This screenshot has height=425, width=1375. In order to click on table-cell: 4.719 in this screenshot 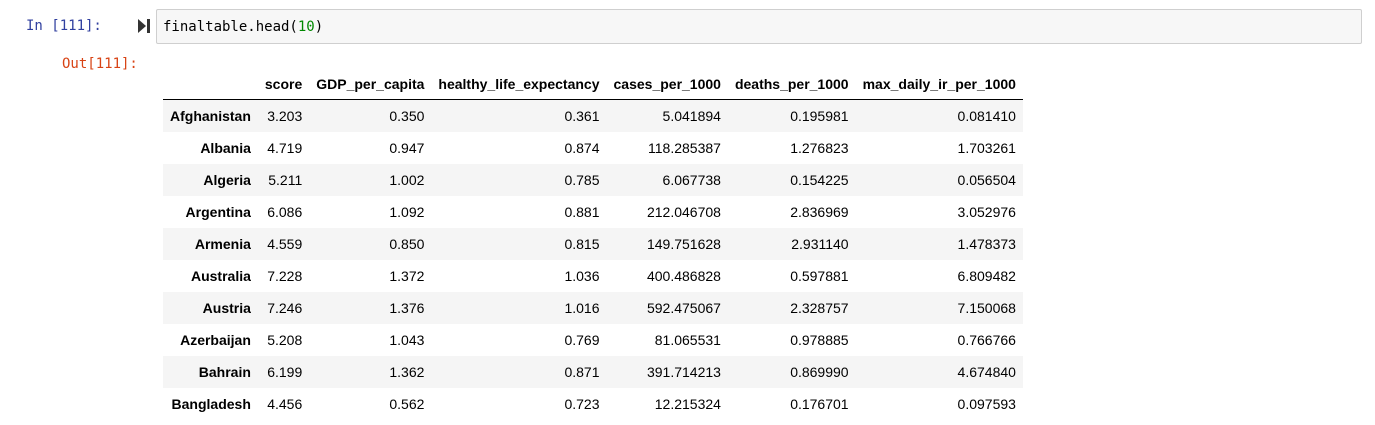, I will do `click(285, 148)`.